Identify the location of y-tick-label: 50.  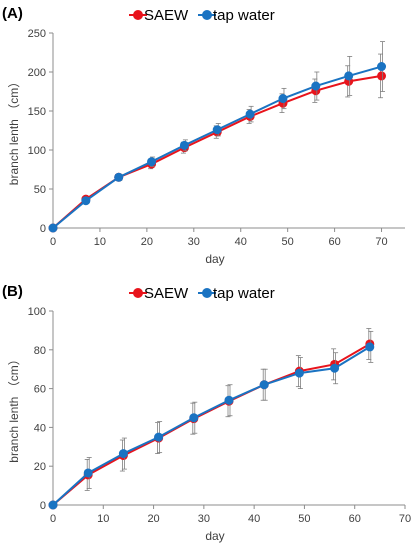
(40, 190).